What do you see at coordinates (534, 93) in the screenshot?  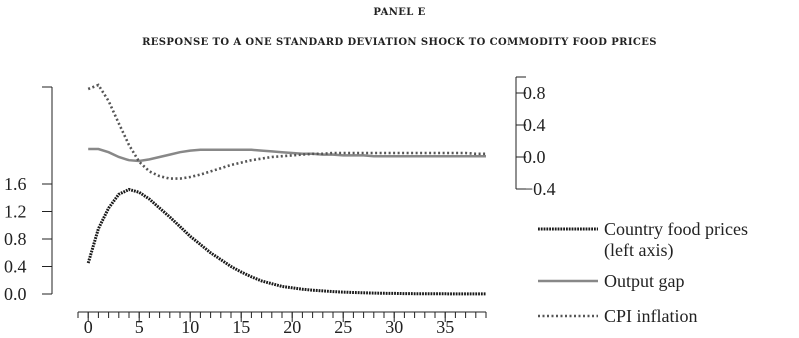 I see `right-y-tick-label: 0.8` at bounding box center [534, 93].